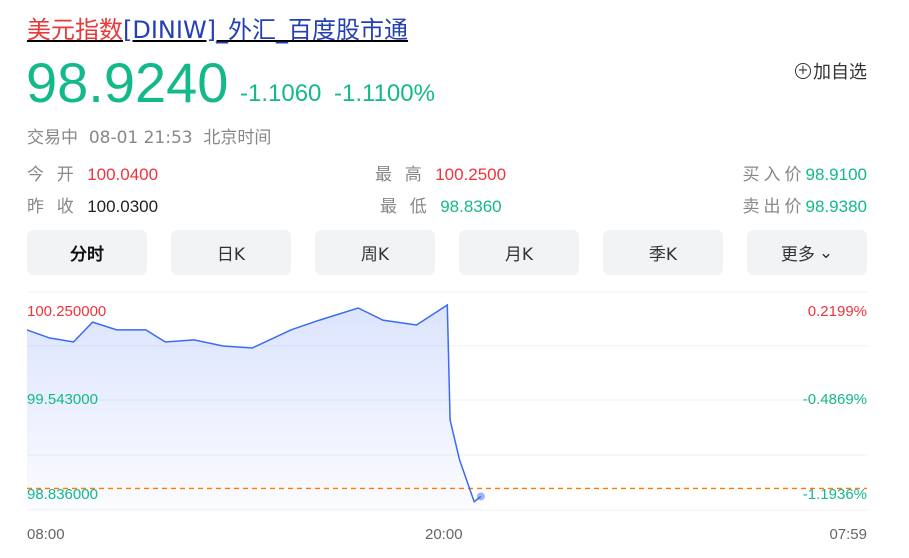 The width and height of the screenshot is (909, 558). I want to click on stat-label: 卖出价, so click(774, 206).